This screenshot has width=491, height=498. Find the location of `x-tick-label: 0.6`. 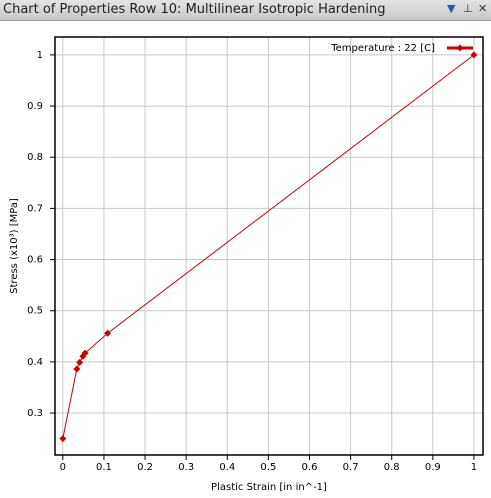

x-tick-label: 0.6 is located at coordinates (310, 467).